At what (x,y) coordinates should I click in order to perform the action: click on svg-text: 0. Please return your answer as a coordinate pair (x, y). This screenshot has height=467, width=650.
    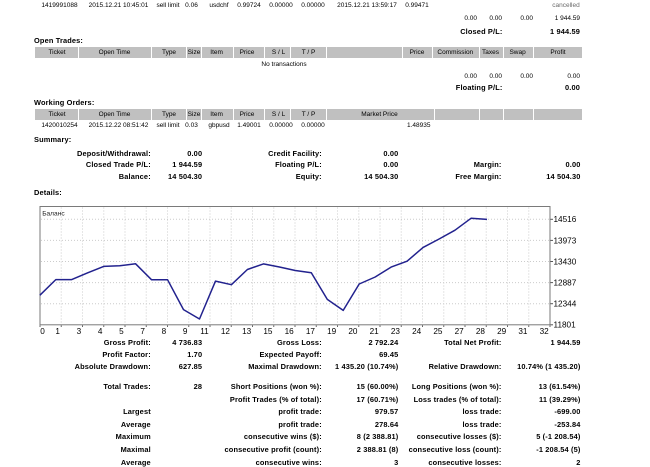
    Looking at the image, I should click on (42, 331).